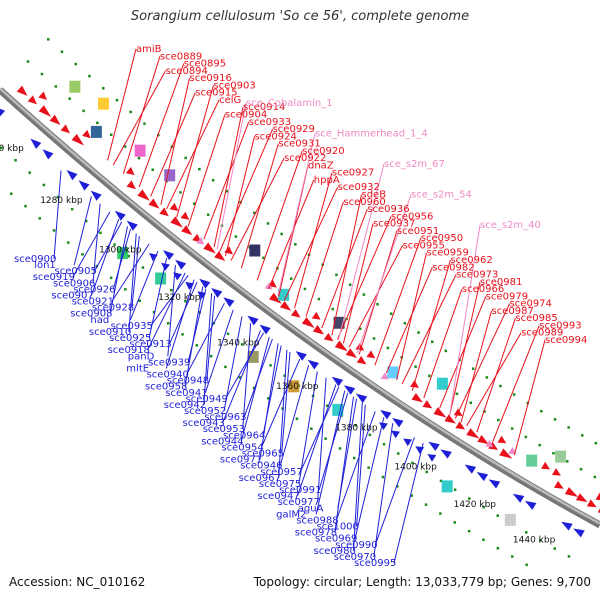 The image size is (600, 600). What do you see at coordinates (263, 454) in the screenshot?
I see `gene-label: sce0965` at bounding box center [263, 454].